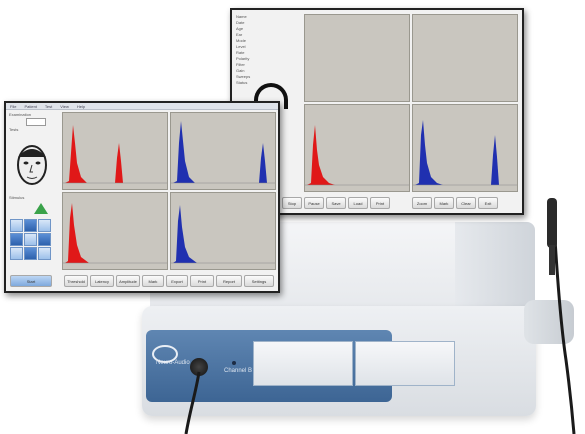 The width and height of the screenshot is (585, 434). Describe the element at coordinates (32, 165) in the screenshot. I see `face-icon` at that location.